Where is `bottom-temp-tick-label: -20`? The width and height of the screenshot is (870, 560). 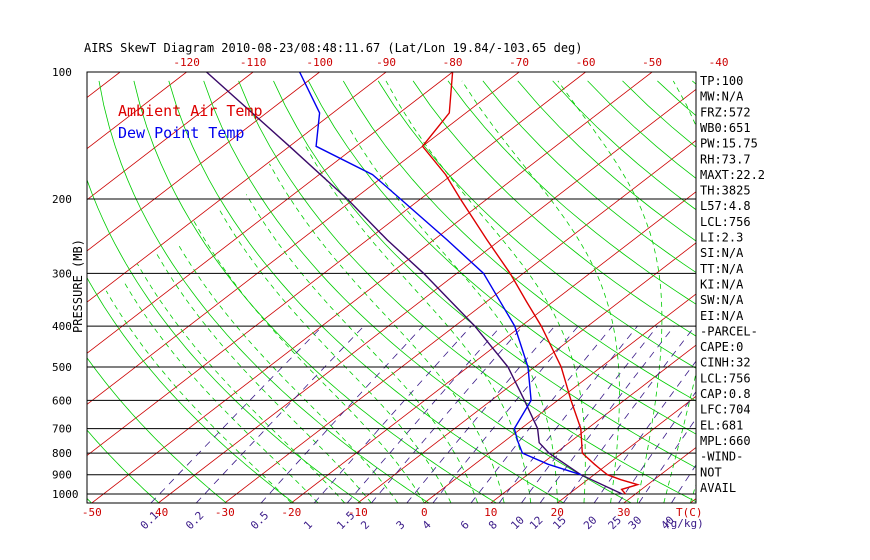
bottom-temp-tick-label: -20 is located at coordinates (291, 512).